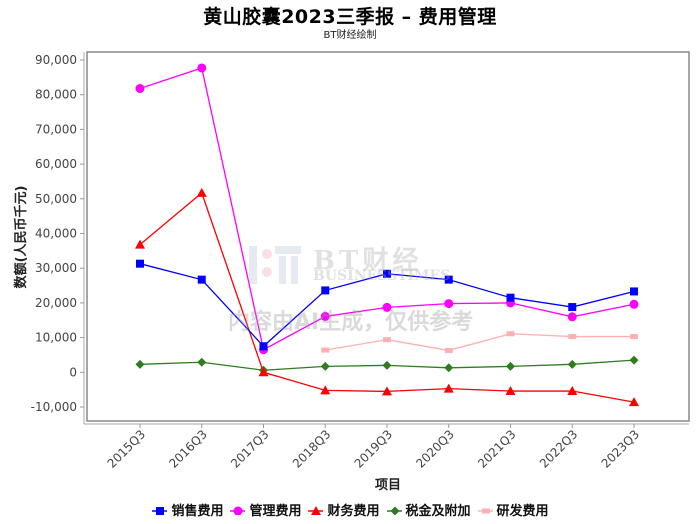 This screenshot has width=700, height=524. What do you see at coordinates (160, 510) in the screenshot?
I see `square-marker-icon` at bounding box center [160, 510].